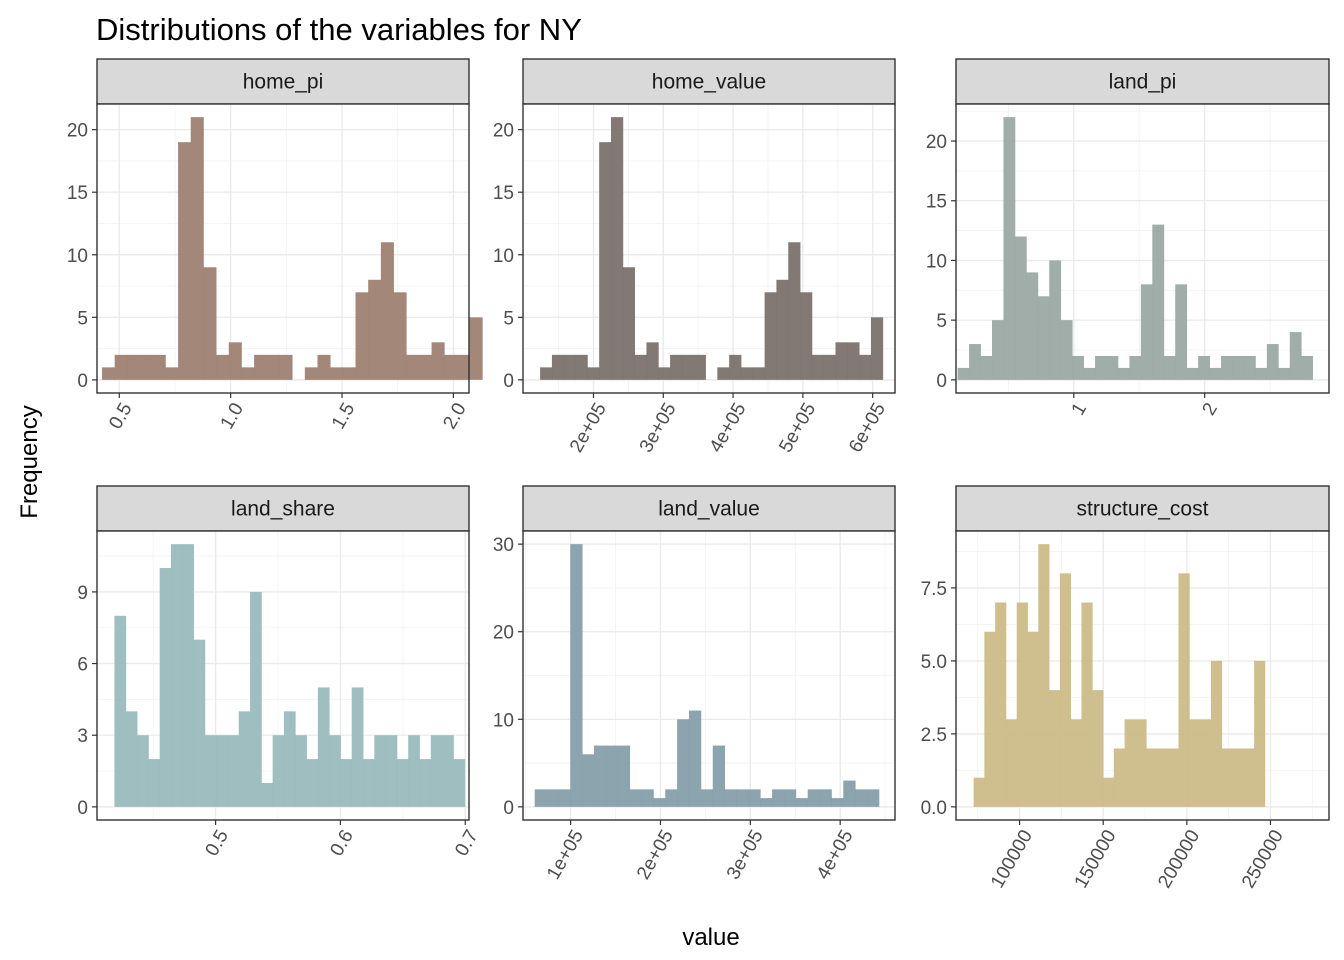 This screenshot has width=1344, height=960. Describe the element at coordinates (508, 318) in the screenshot. I see `y-tick-label: 5` at that location.